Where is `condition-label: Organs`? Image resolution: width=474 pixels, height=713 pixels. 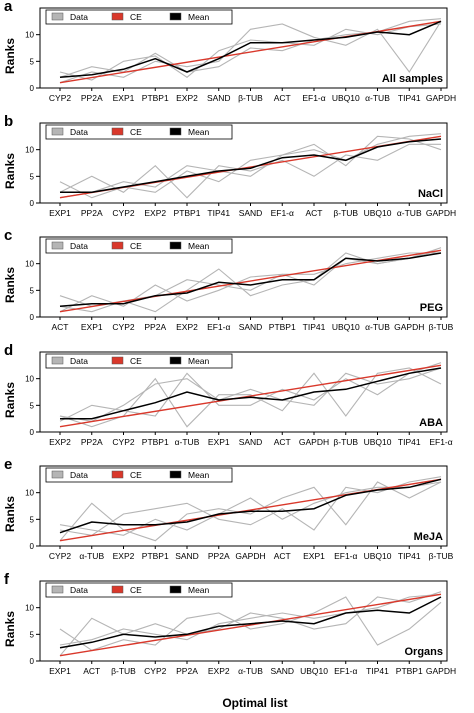 condition-label: Organs is located at coordinates (423, 652).